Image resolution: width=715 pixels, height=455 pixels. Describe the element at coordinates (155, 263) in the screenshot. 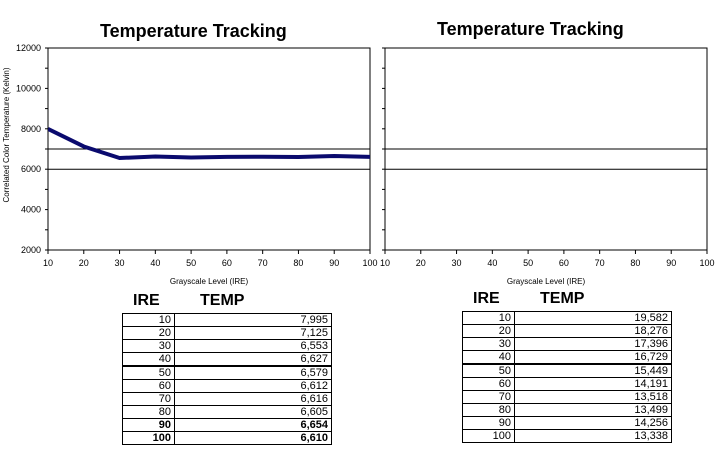

I see `x-tick-label-left: 40` at that location.